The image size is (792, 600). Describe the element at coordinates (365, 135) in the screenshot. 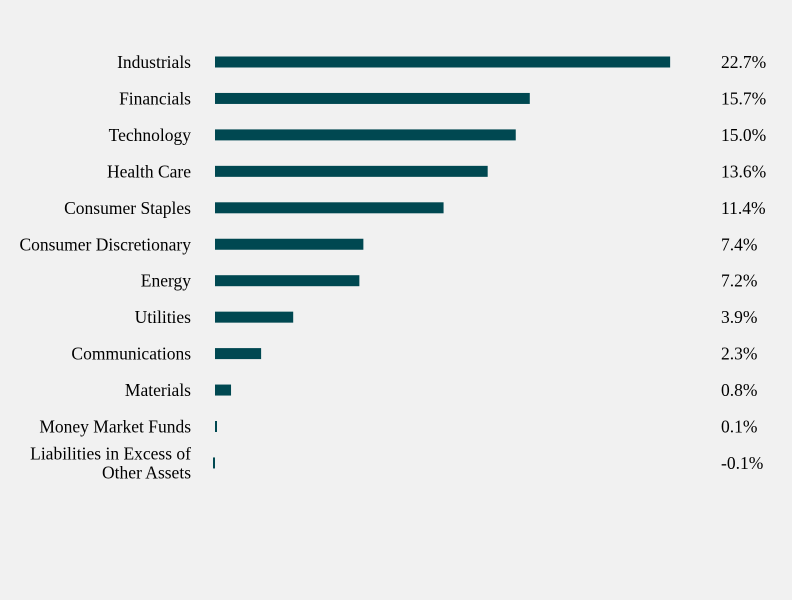

I see `bar-technology` at that location.